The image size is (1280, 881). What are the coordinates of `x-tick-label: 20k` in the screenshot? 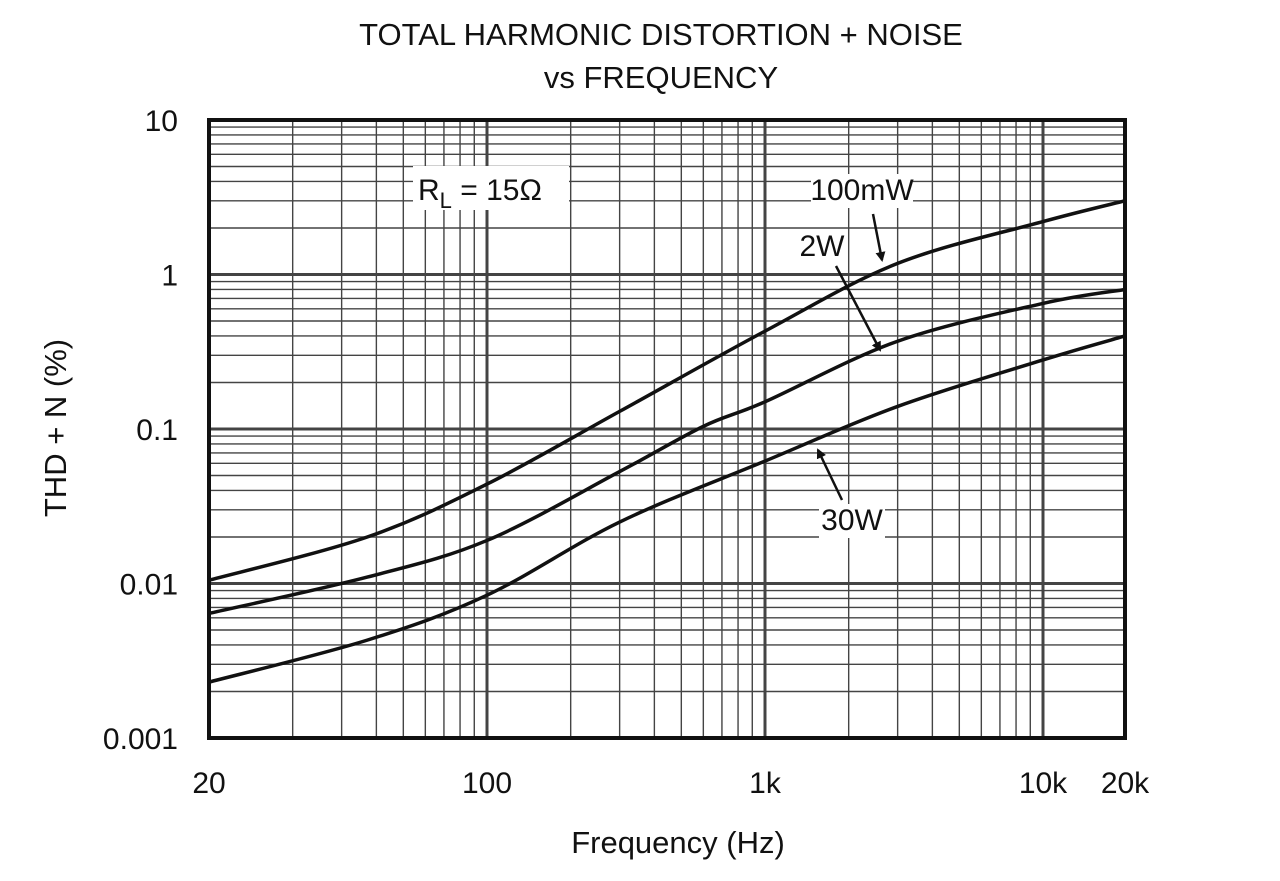 It's located at (1125, 783).